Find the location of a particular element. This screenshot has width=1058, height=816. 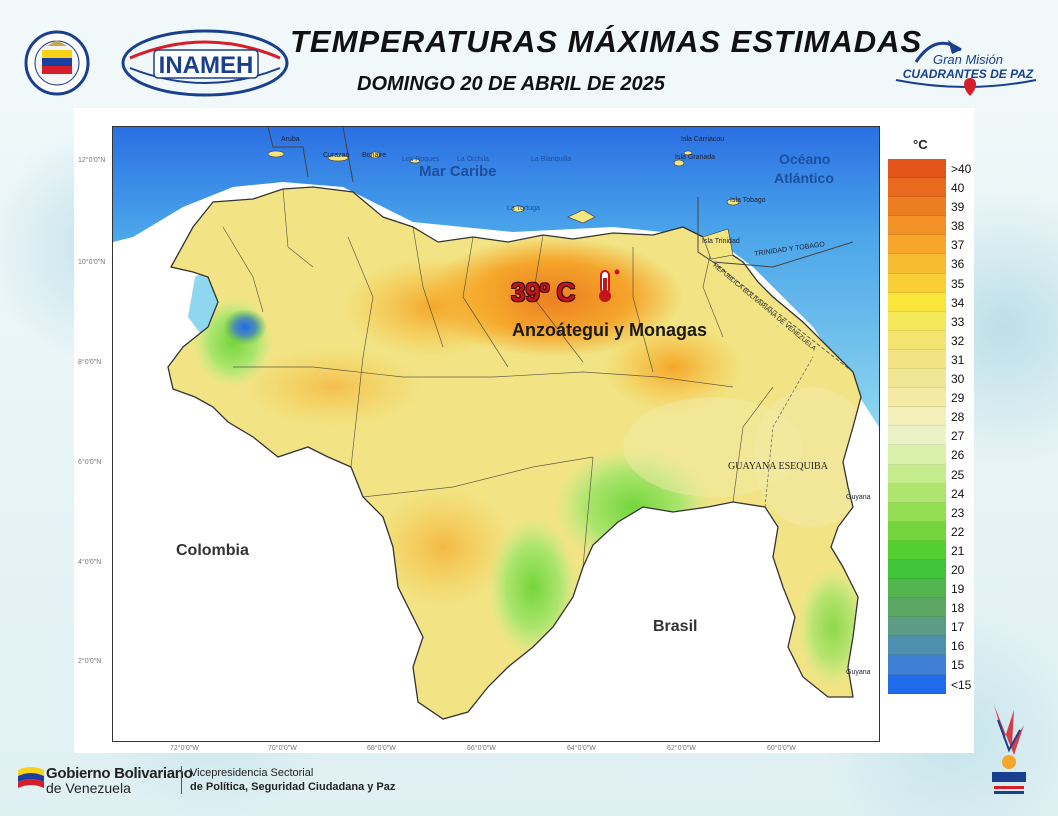

legend-label: 28 is located at coordinates (958, 417).